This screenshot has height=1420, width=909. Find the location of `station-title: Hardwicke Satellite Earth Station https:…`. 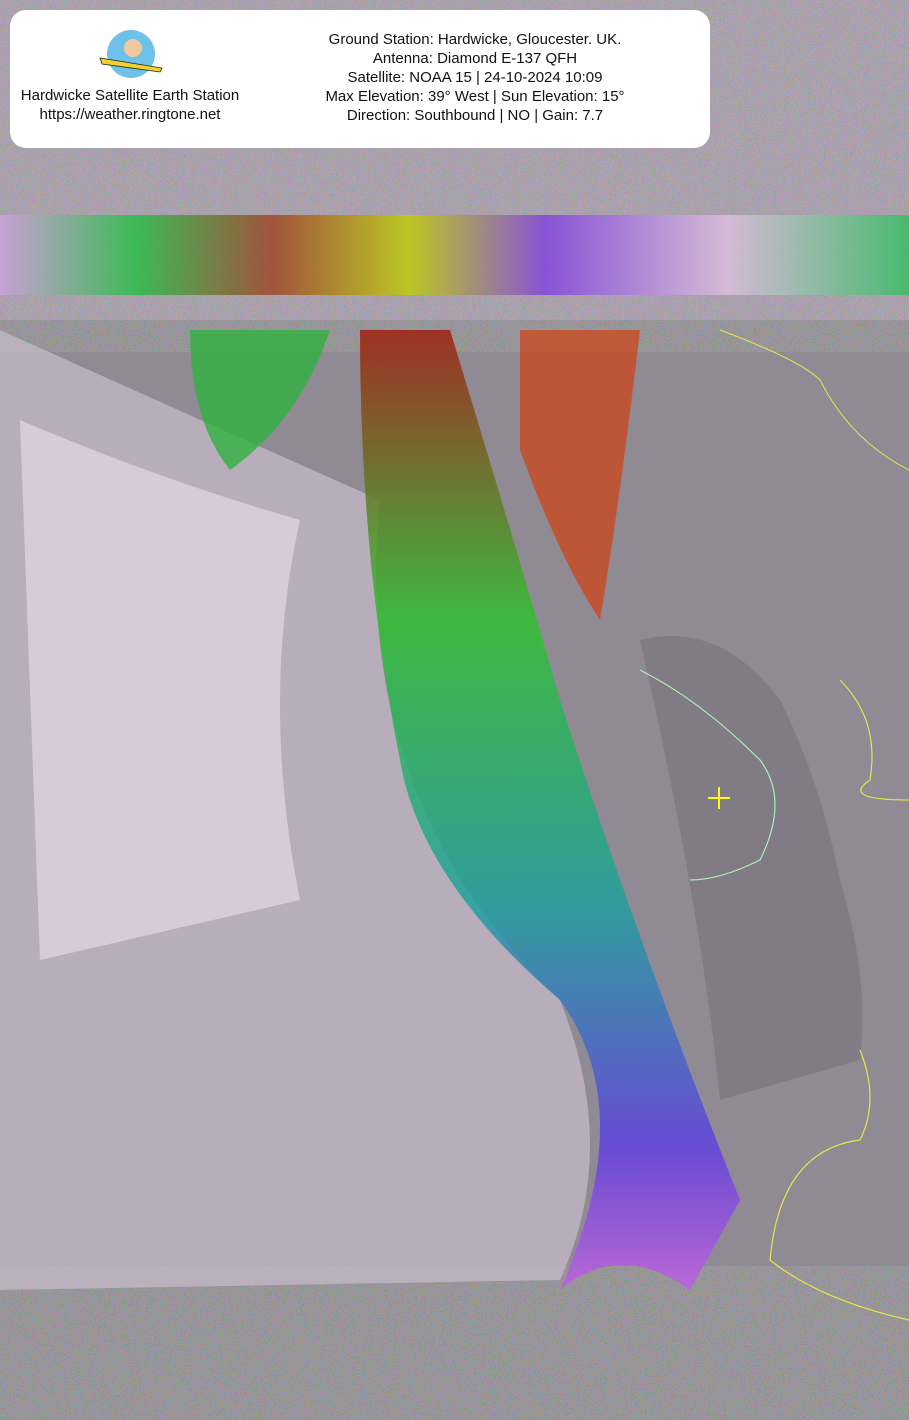

station-title: Hardwicke Satellite Earth Station https:… is located at coordinates (130, 105).